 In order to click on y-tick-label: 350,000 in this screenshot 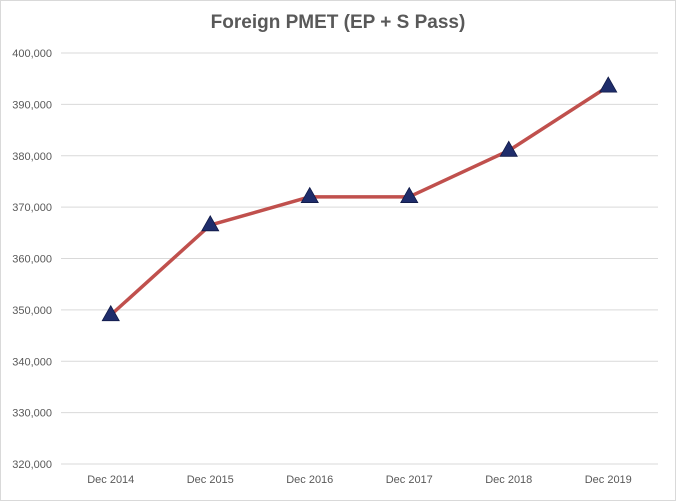, I will do `click(32, 311)`.